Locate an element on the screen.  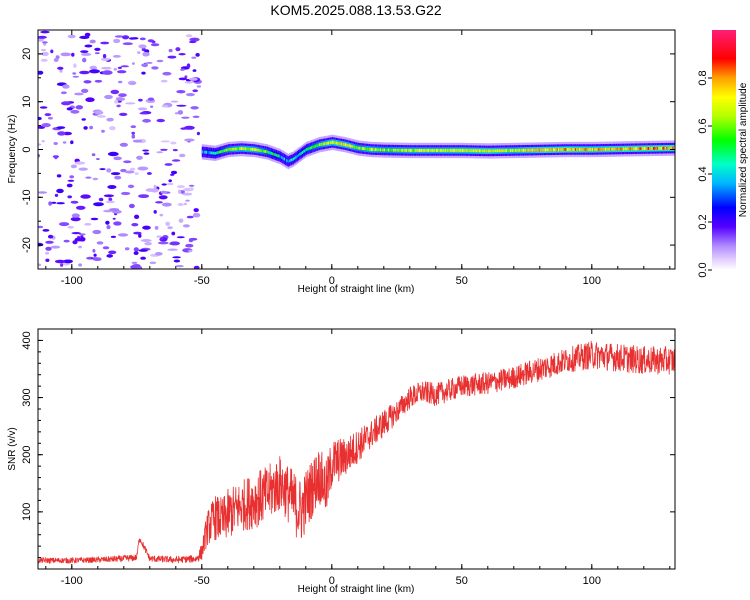
x-tick-label: 50 is located at coordinates (462, 281).